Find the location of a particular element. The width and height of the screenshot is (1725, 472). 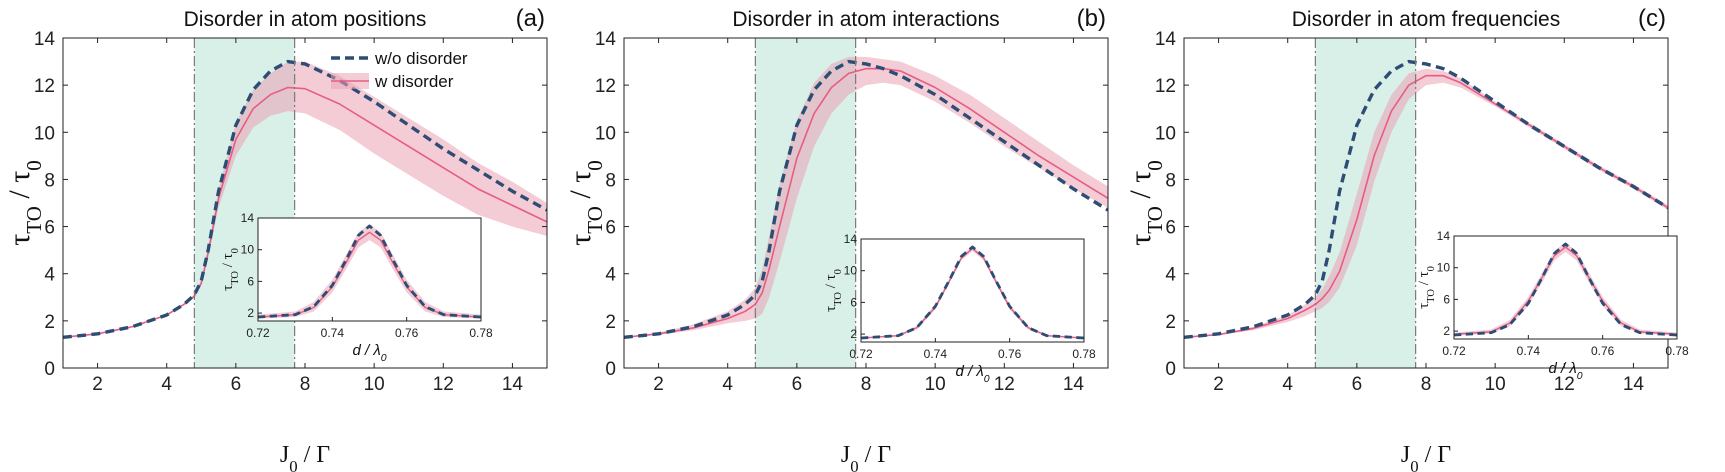

panel-1-inset-bg is located at coordinates (972, 290).